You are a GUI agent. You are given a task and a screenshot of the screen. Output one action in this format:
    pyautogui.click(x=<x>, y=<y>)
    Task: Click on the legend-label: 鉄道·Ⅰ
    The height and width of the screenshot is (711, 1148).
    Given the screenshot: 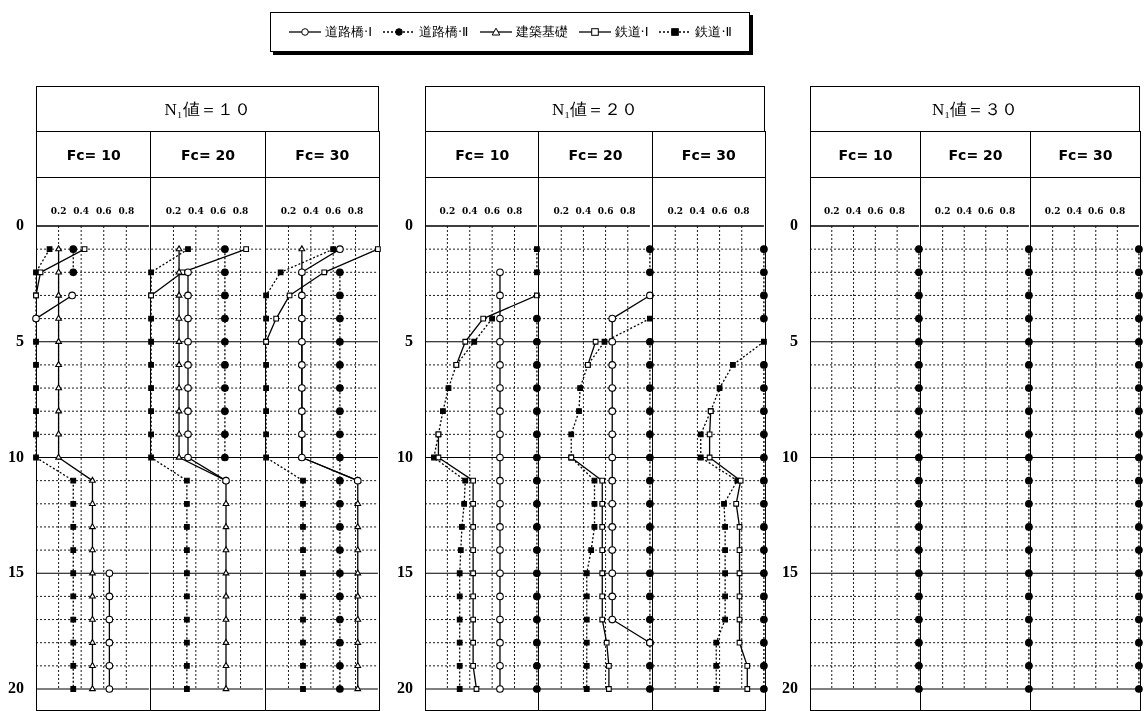 What is the action you would take?
    pyautogui.click(x=631, y=32)
    